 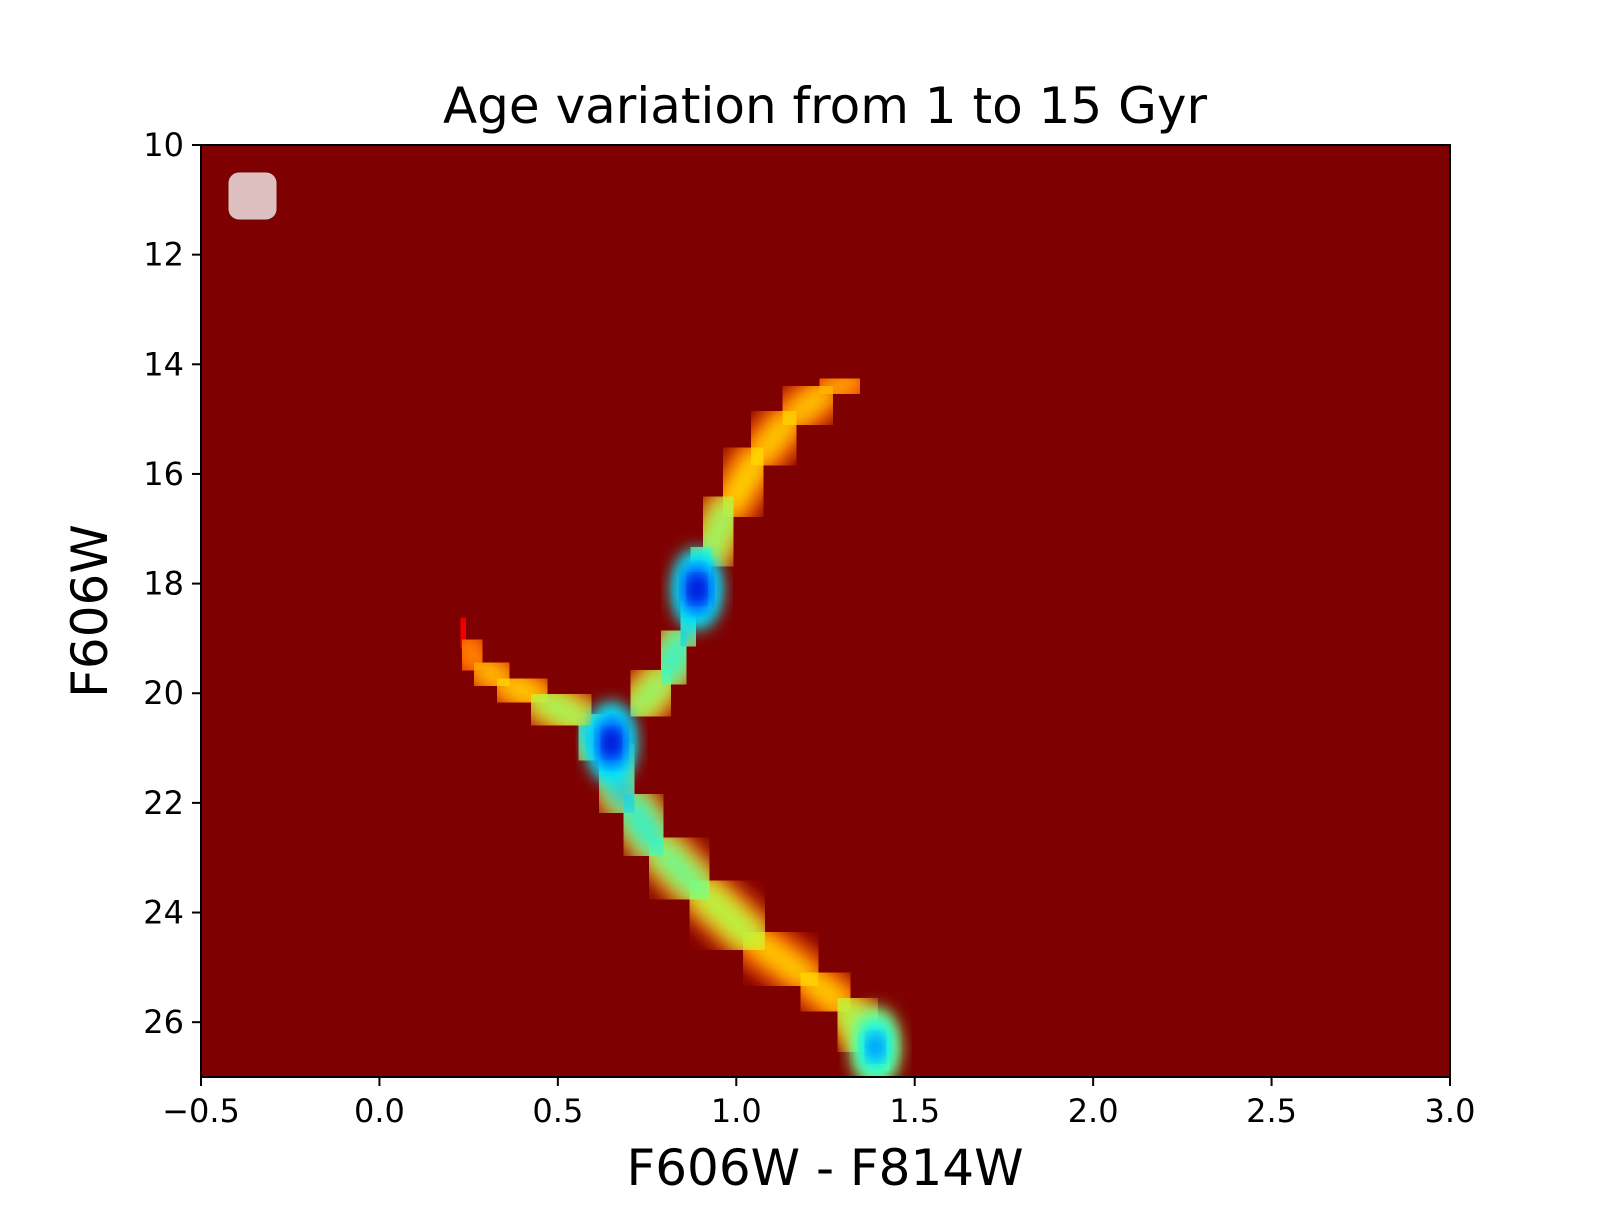 I want to click on y-tick-label: 20, so click(x=163, y=693).